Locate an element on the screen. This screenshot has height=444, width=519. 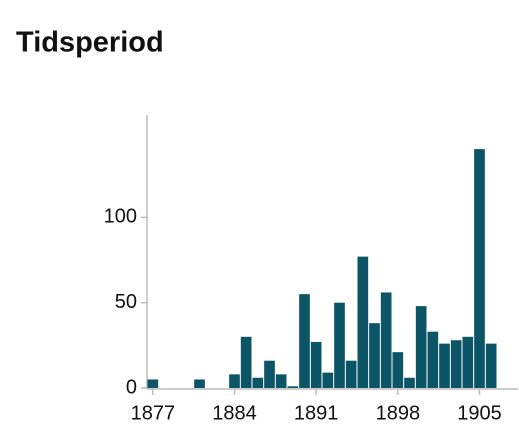
y-tick-label: 50 is located at coordinates (126, 302).